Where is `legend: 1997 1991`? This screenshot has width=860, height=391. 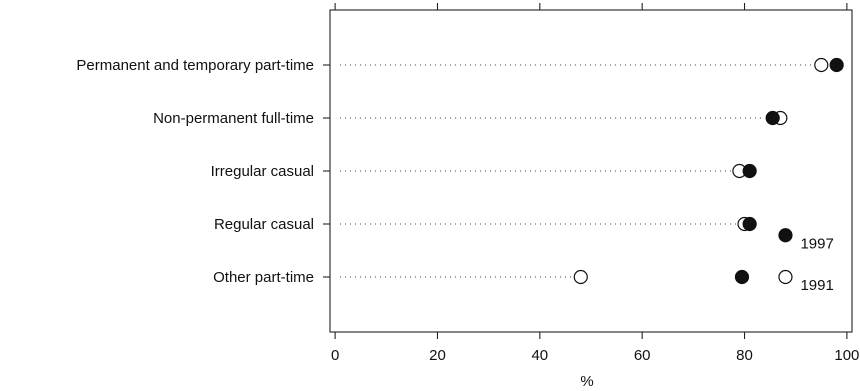
legend: 1997 1991 is located at coordinates (806, 261).